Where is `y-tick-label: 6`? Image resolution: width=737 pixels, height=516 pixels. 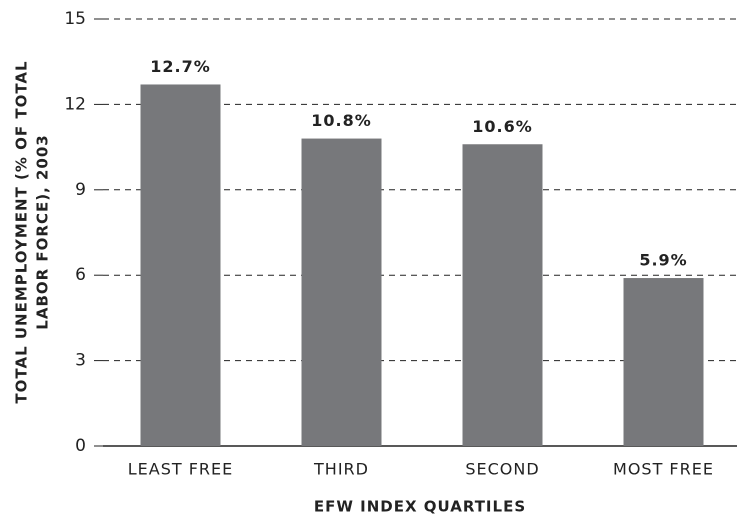 y-tick-label: 6 is located at coordinates (80, 275).